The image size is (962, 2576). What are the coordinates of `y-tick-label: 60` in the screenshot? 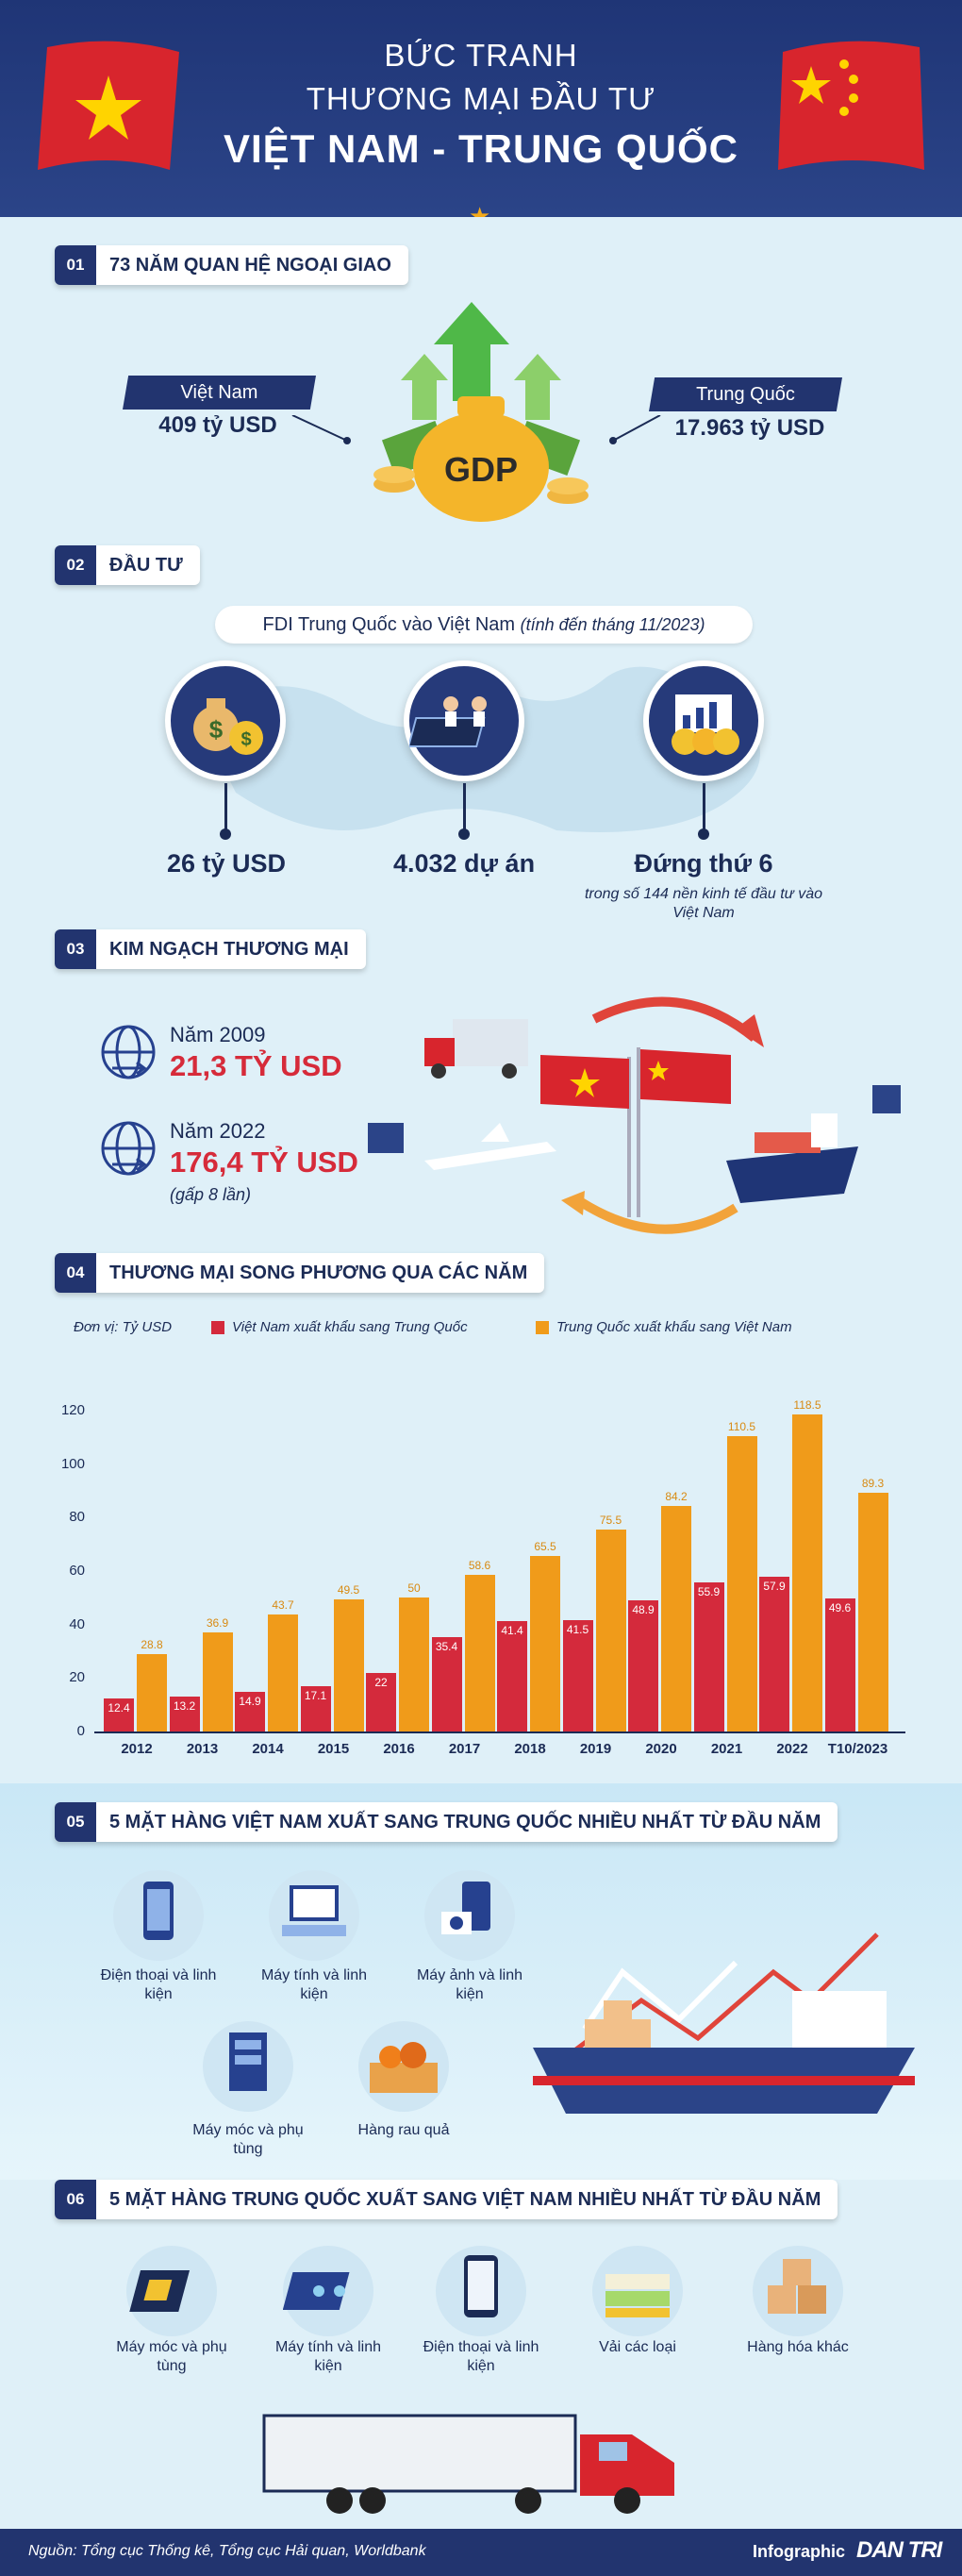 It's located at (77, 1571).